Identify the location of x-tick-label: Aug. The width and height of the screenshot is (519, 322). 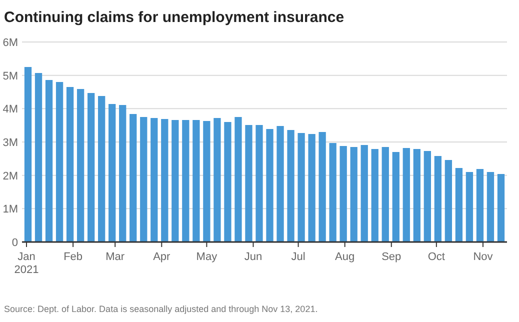
(345, 257).